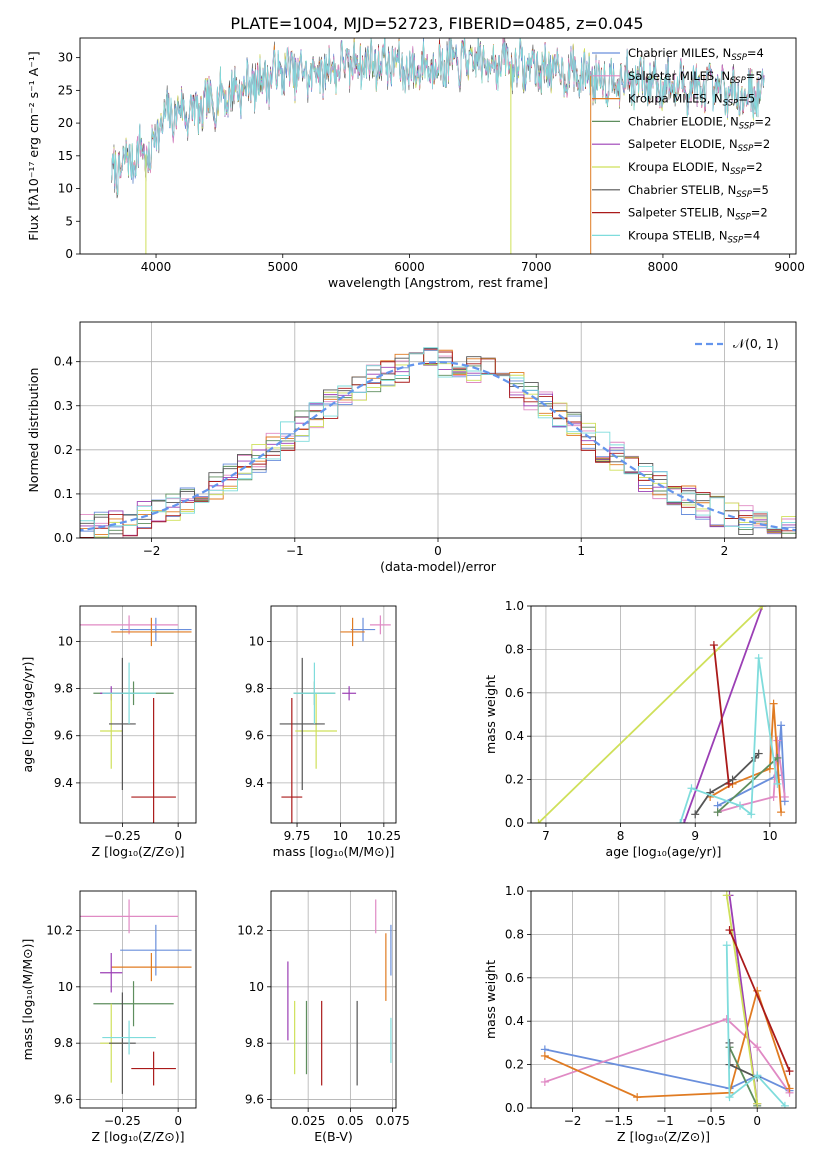  What do you see at coordinates (546, 836) in the screenshot?
I see `x-tick-label: 7` at bounding box center [546, 836].